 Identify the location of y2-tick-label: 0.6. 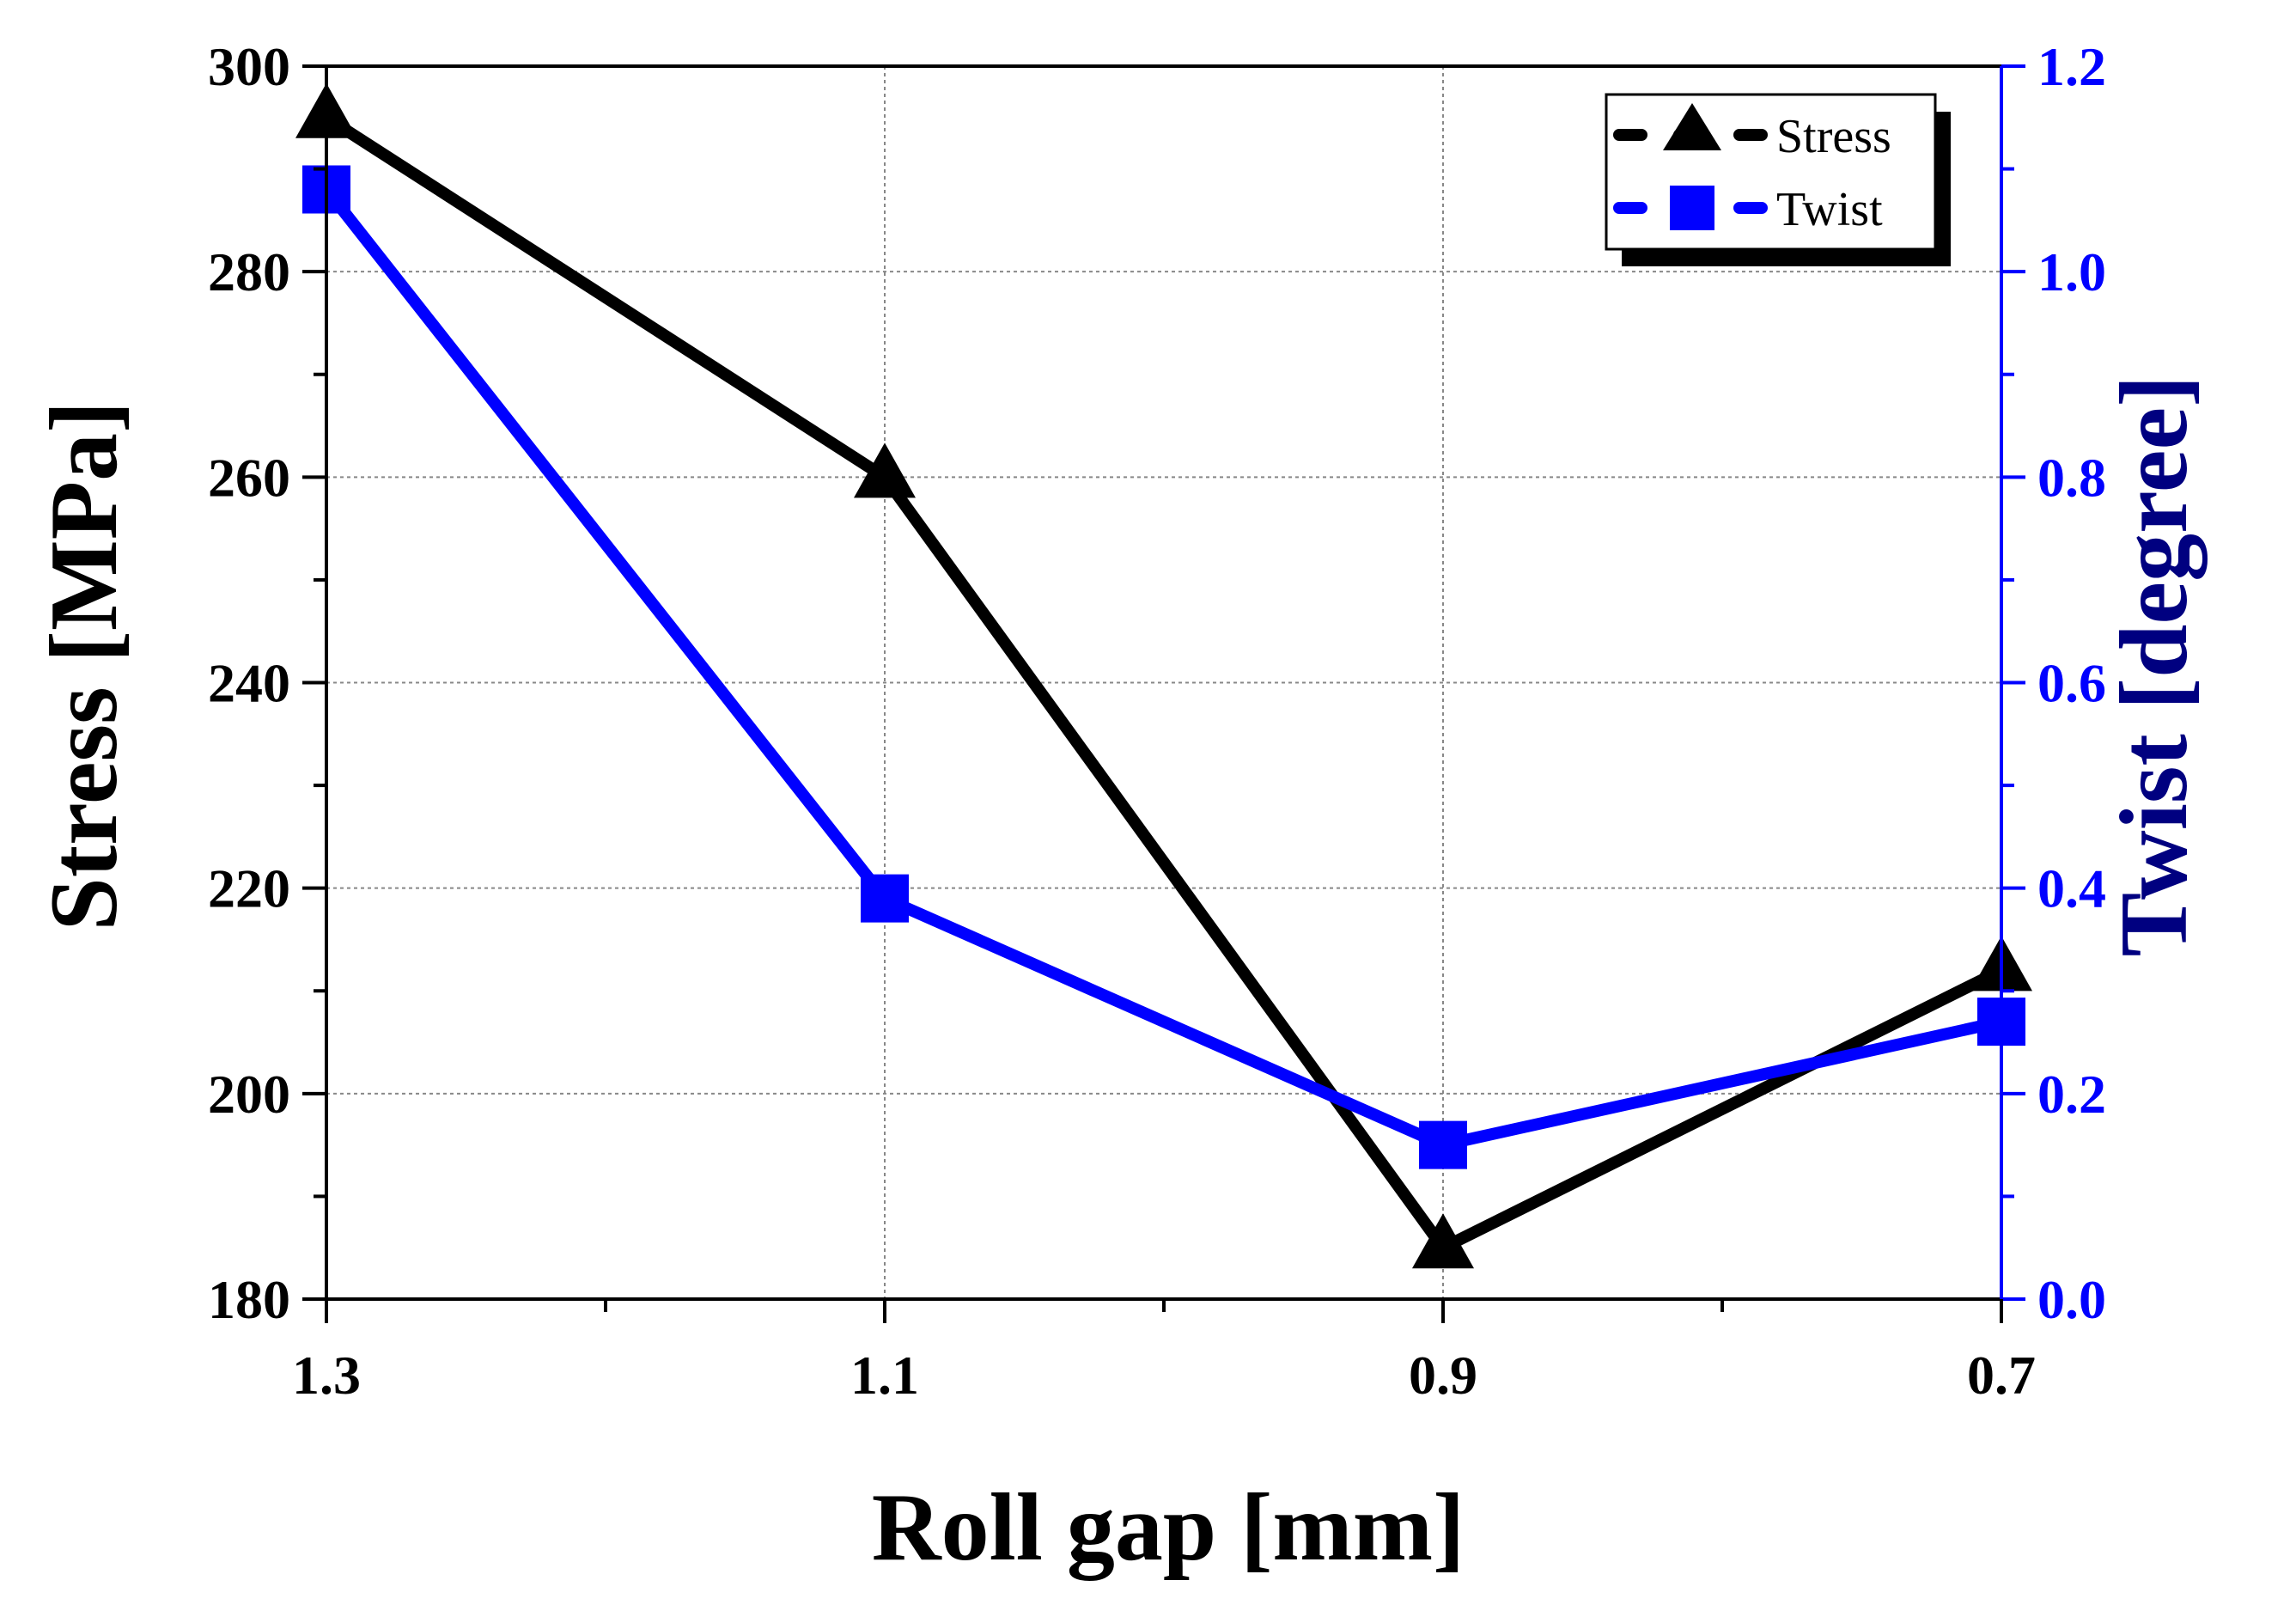
(2071, 683).